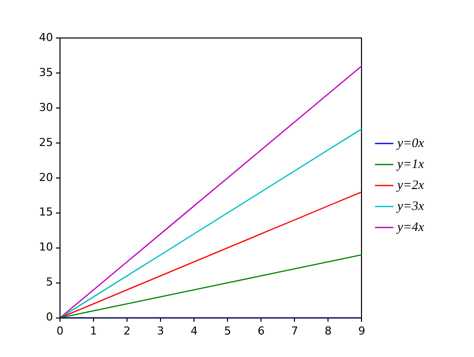 This screenshot has height=357, width=474. What do you see at coordinates (294, 331) in the screenshot?
I see `x-tick-label: 7` at bounding box center [294, 331].